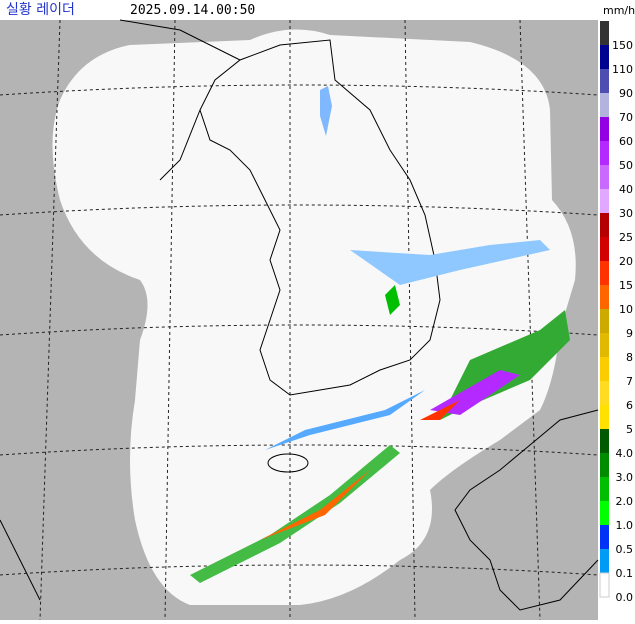 The height and width of the screenshot is (624, 635). Describe the element at coordinates (619, 10) in the screenshot. I see `unit: mm/h` at that location.